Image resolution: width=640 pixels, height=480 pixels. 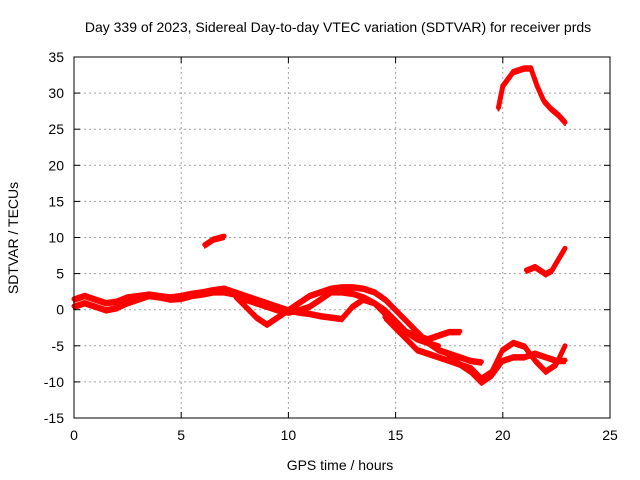 What do you see at coordinates (60, 310) in the screenshot?
I see `y-tick-label: 0` at bounding box center [60, 310].